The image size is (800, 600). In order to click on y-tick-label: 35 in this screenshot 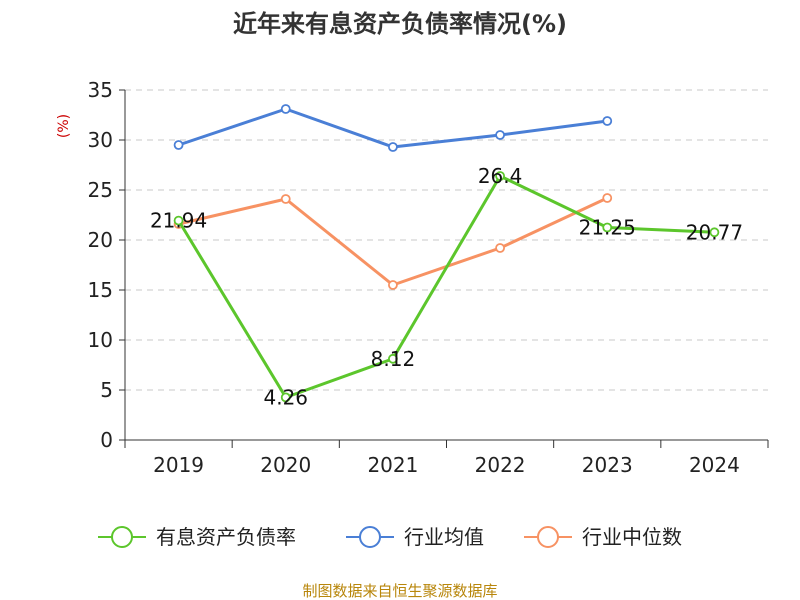, I will do `click(100, 90)`.